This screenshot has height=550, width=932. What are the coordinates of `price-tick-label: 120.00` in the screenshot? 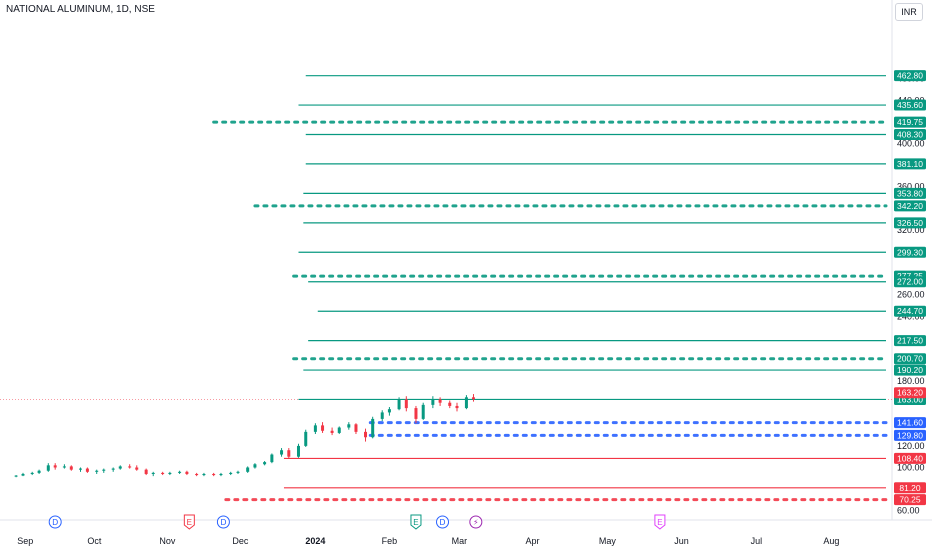 It's located at (911, 446).